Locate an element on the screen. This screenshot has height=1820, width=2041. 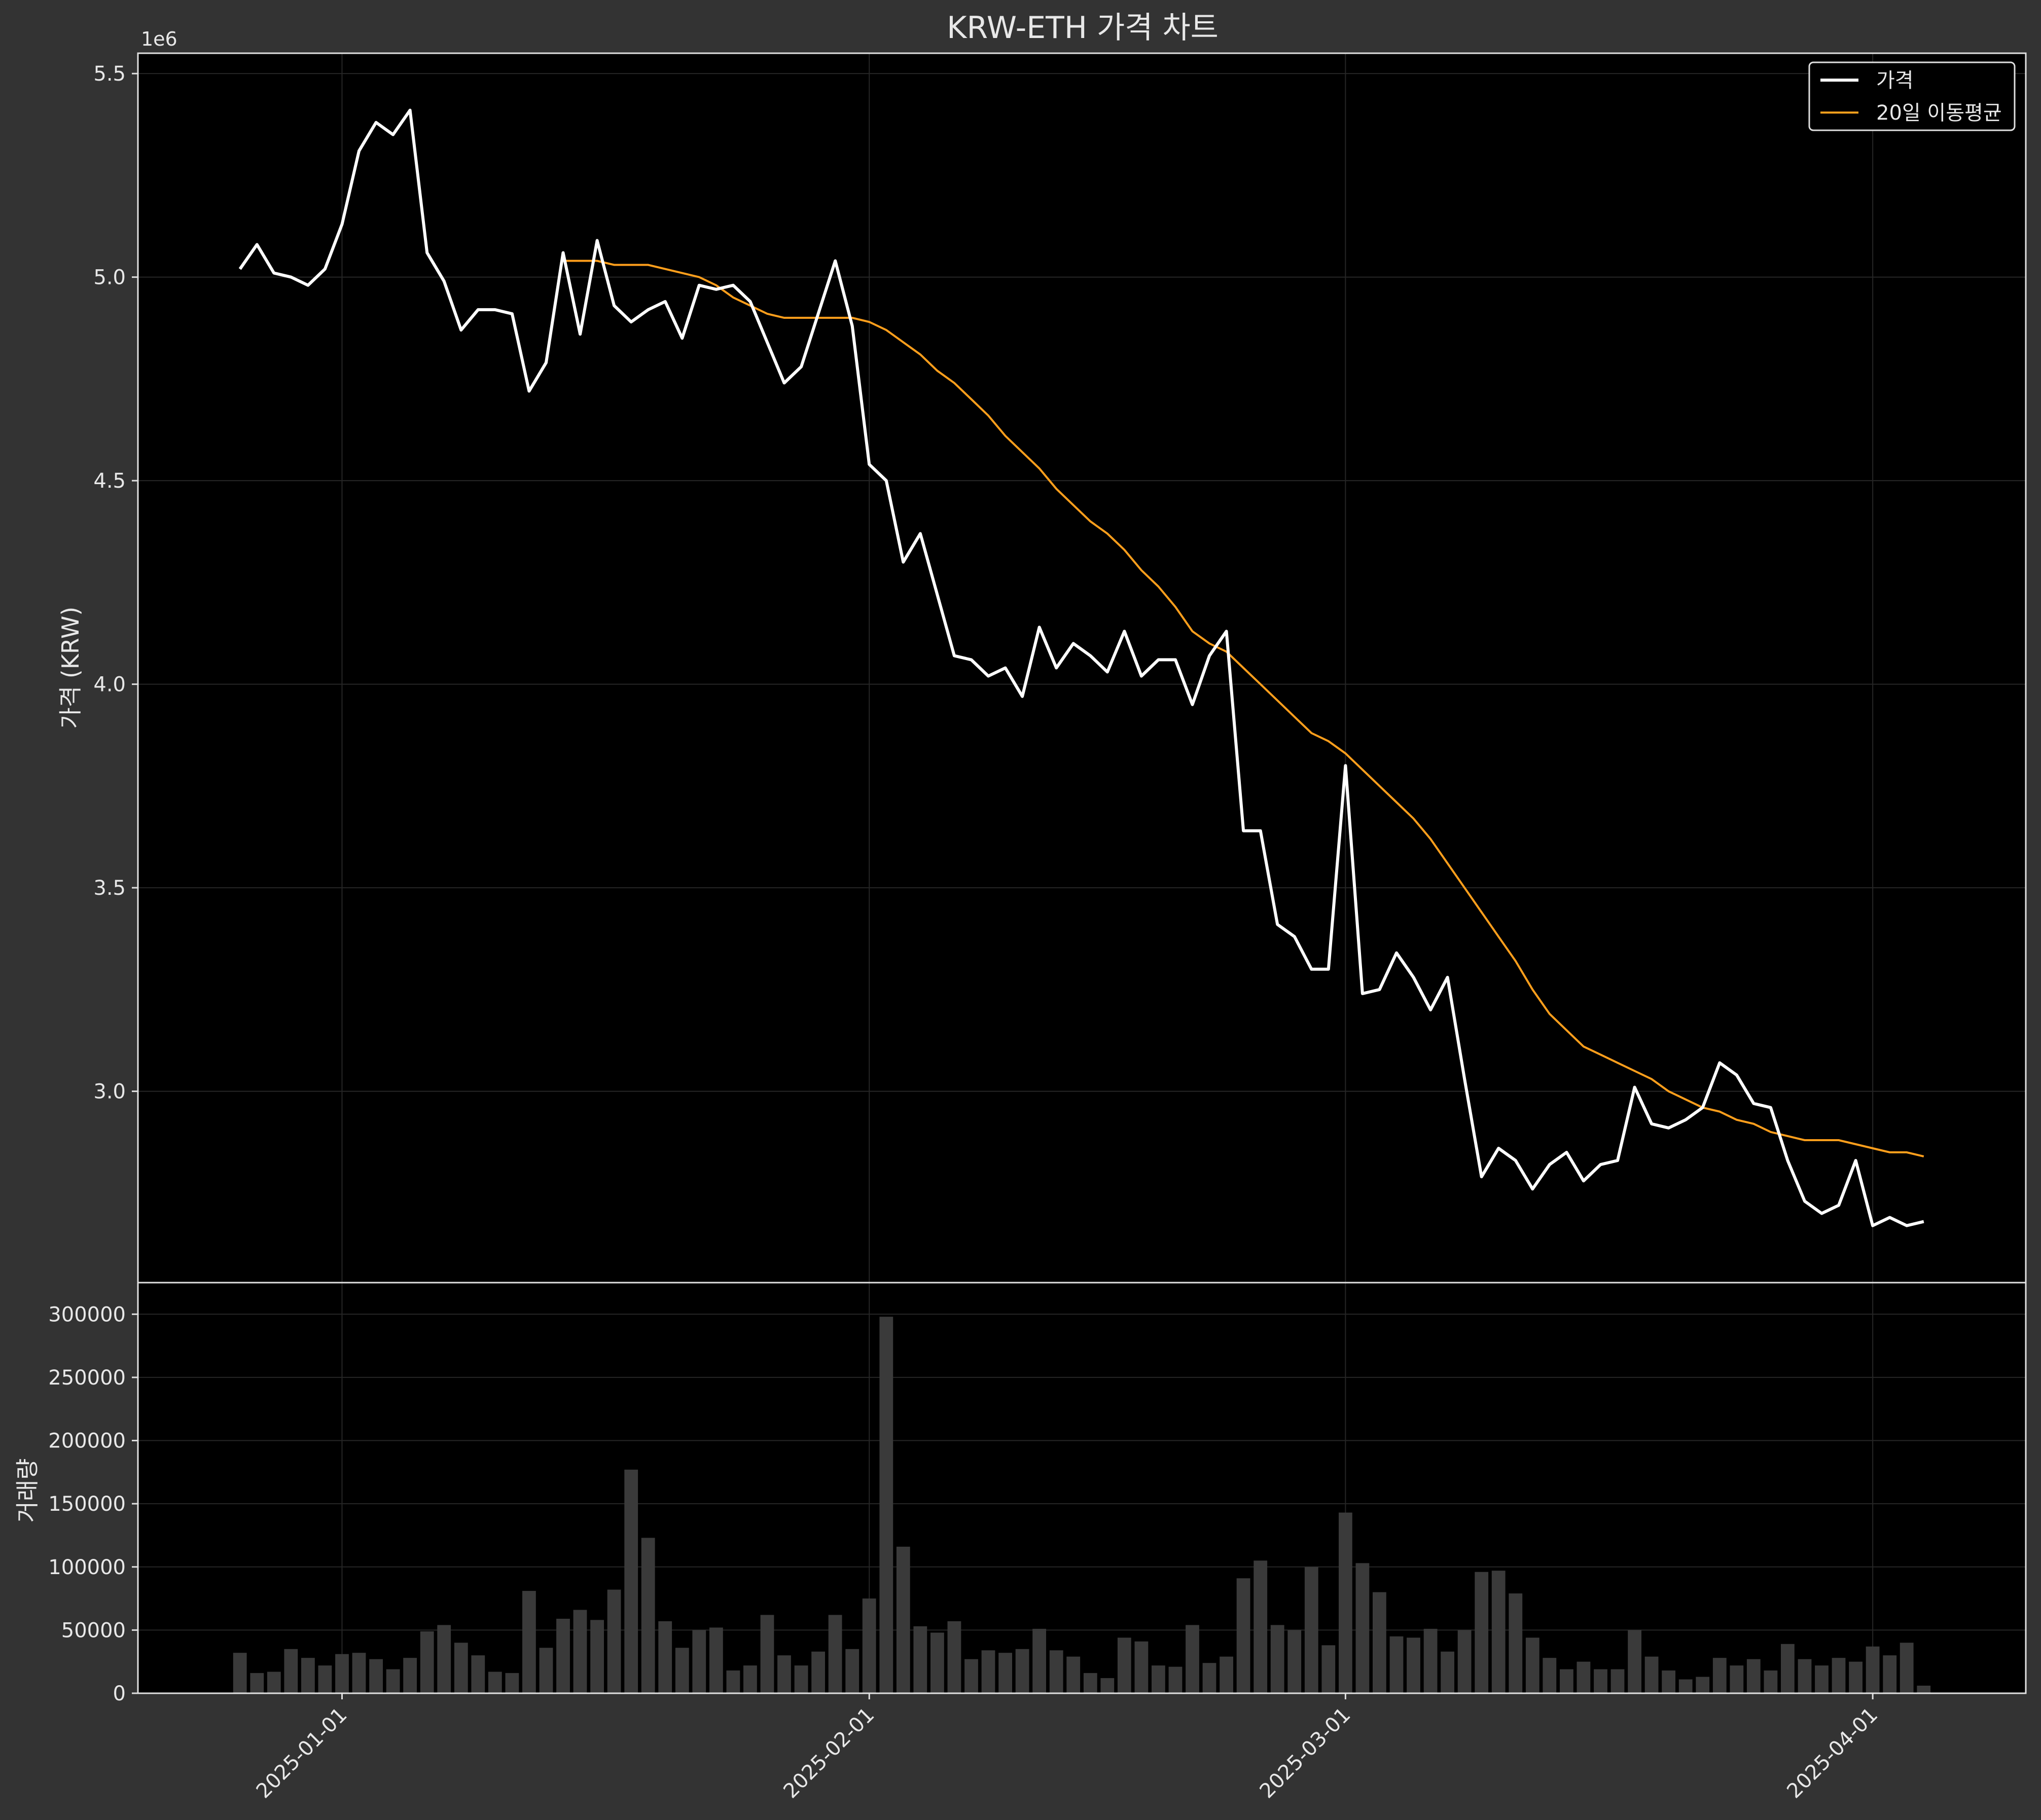
legend-box is located at coordinates (1912, 96).